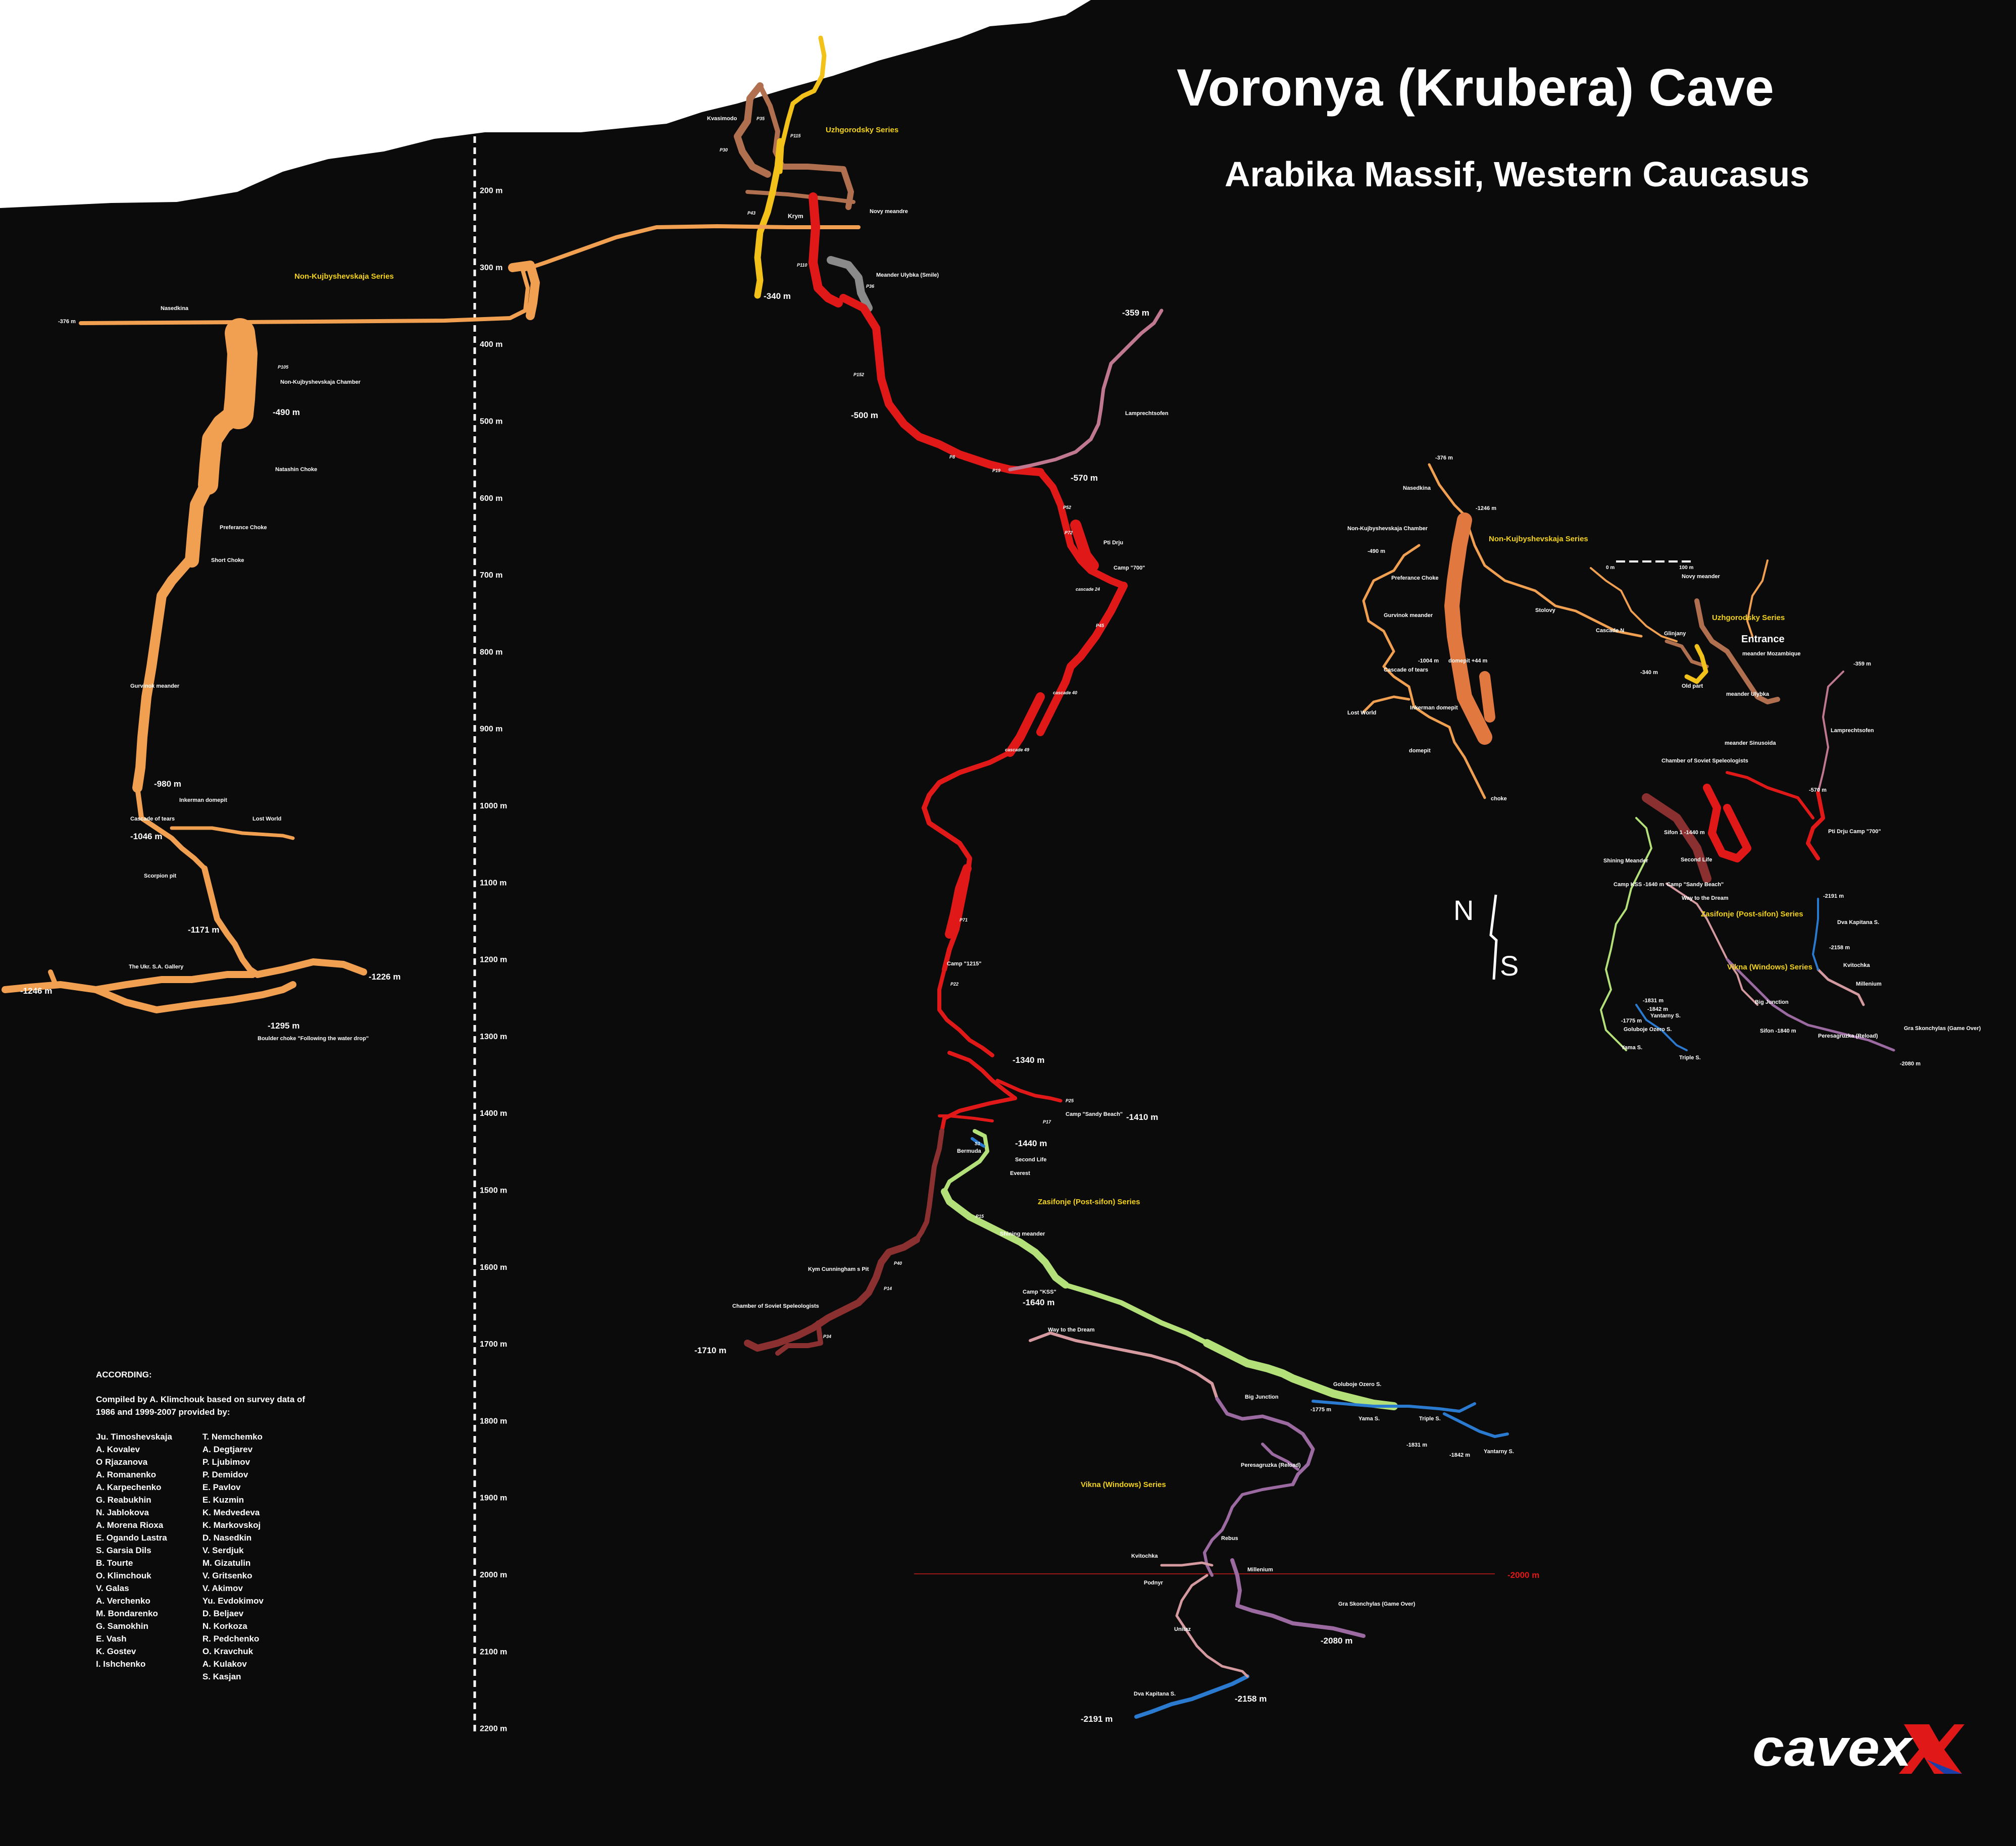 This screenshot has width=2016, height=1846. What do you see at coordinates (493, 1345) in the screenshot?
I see `depth-scale-label: 1700 m` at bounding box center [493, 1345].